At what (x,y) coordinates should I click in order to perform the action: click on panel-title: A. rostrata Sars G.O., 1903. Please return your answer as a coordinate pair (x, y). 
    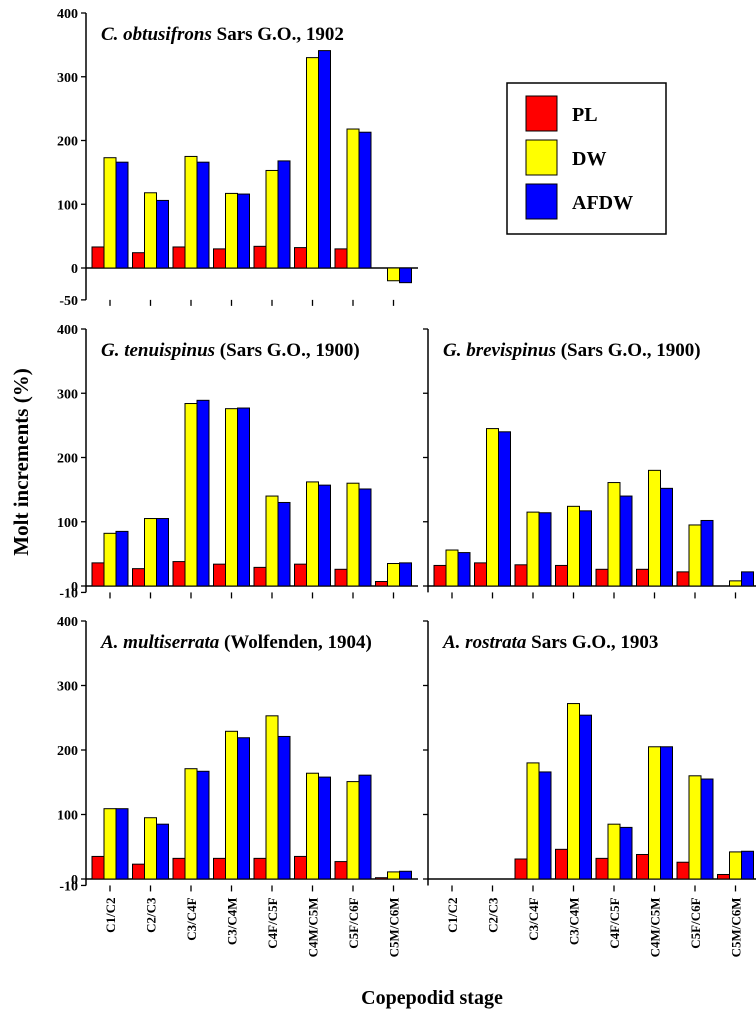
    Looking at the image, I should click on (550, 642).